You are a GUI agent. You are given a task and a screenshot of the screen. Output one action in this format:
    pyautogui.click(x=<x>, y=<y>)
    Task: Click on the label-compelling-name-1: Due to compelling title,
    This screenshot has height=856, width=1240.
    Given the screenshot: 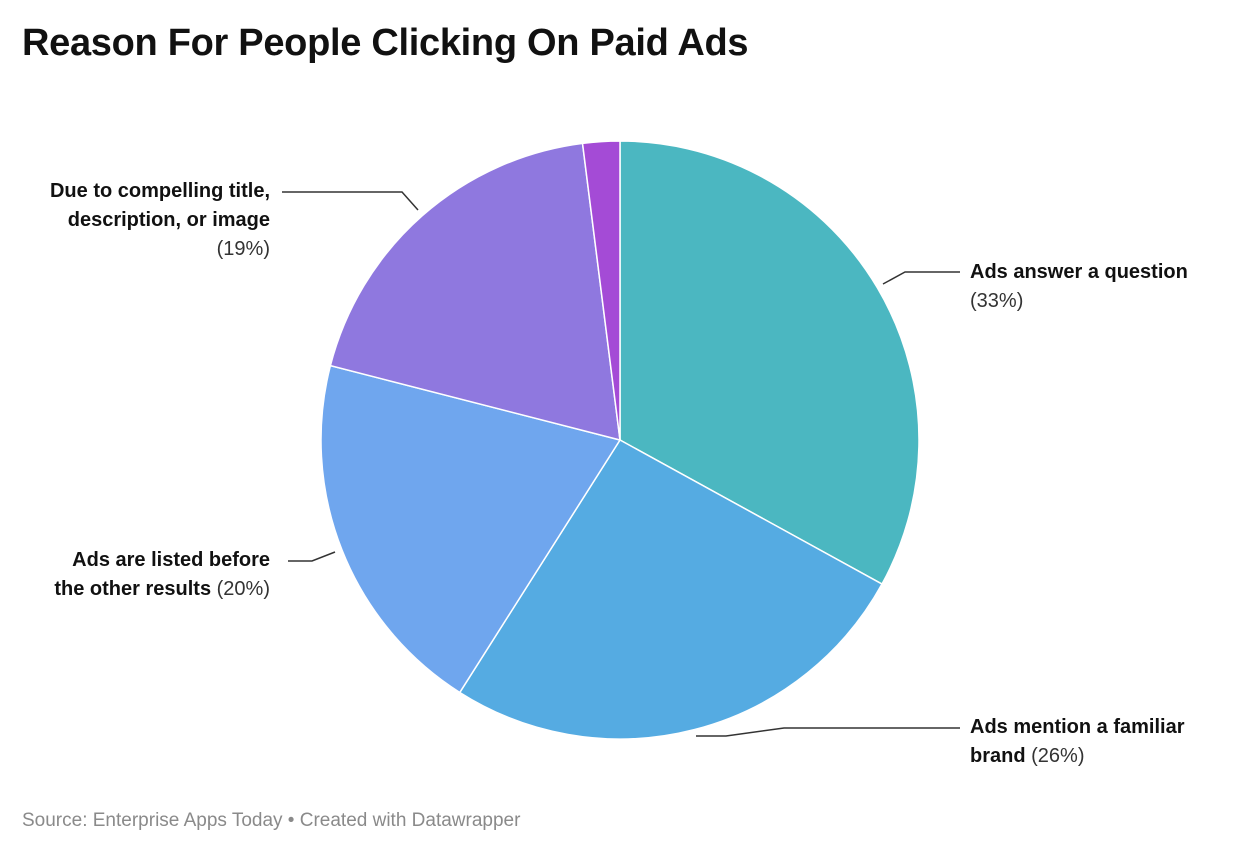 What is the action you would take?
    pyautogui.click(x=159, y=191)
    